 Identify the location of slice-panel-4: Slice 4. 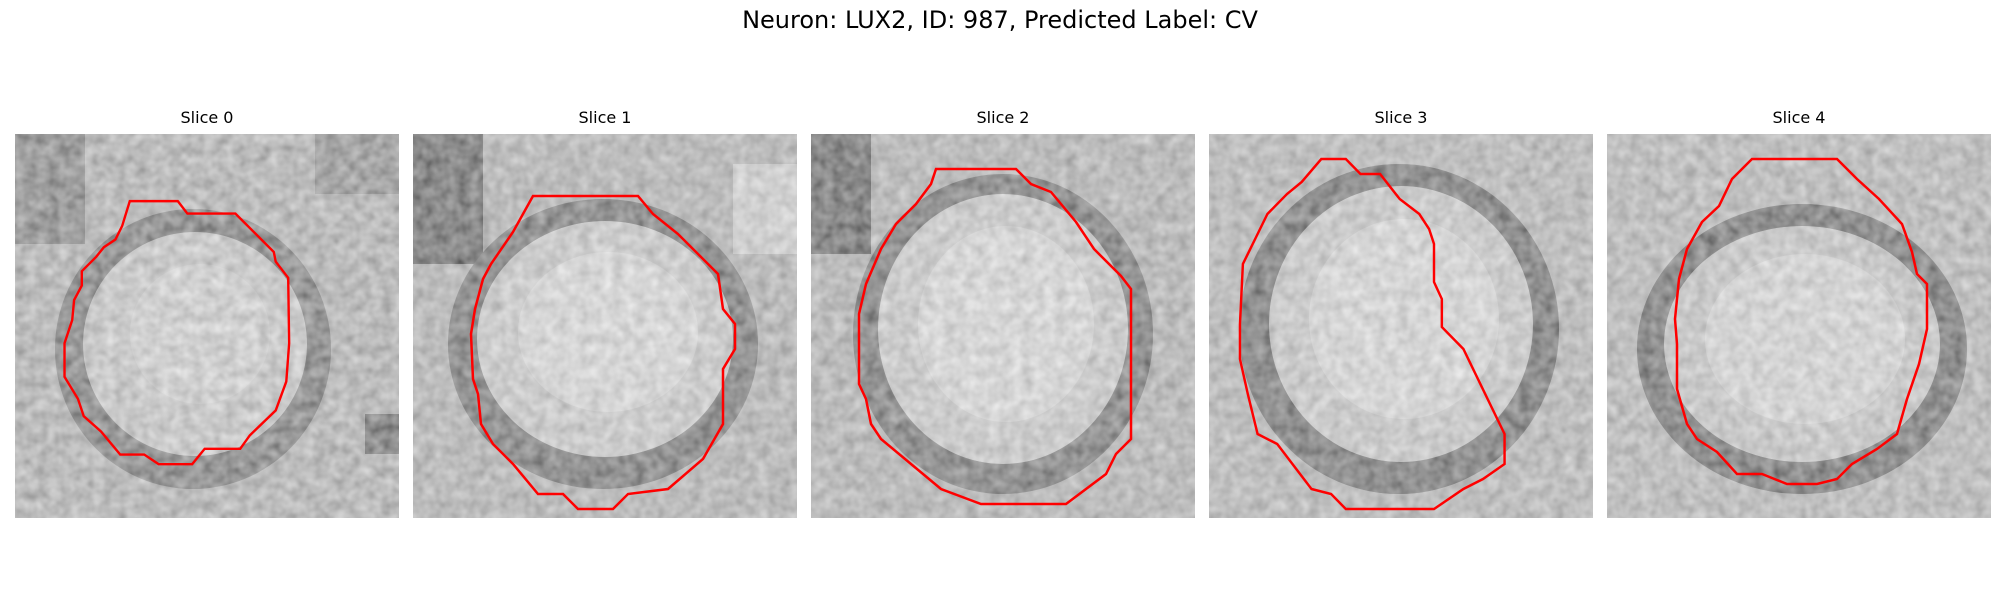
(1799, 313).